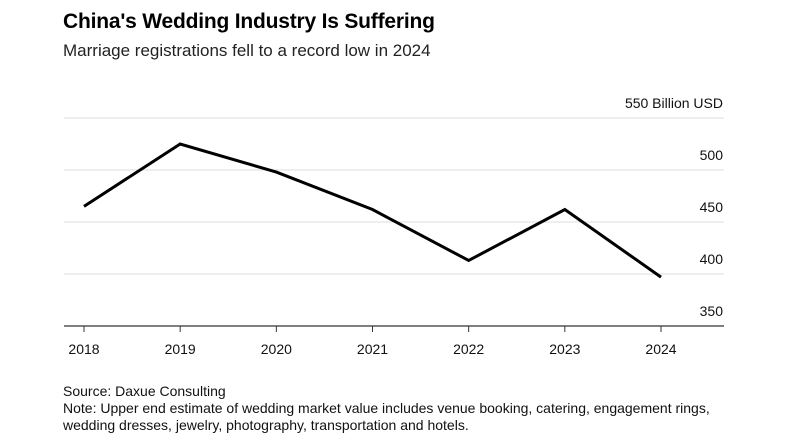 This screenshot has height=440, width=802. Describe the element at coordinates (712, 207) in the screenshot. I see `y-tick-label: 450` at that location.